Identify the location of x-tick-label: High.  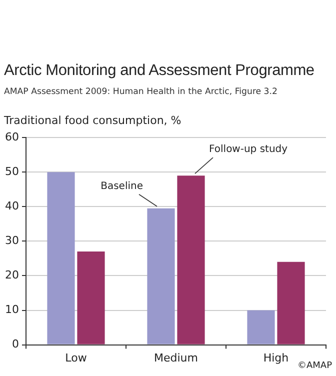
(276, 357).